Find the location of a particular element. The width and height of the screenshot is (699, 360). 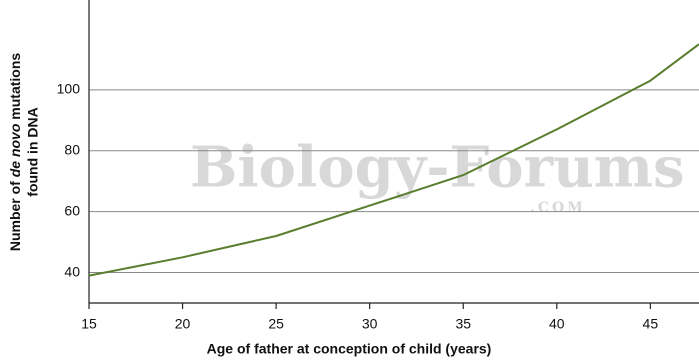

y-tick-label: 60 is located at coordinates (72, 210).